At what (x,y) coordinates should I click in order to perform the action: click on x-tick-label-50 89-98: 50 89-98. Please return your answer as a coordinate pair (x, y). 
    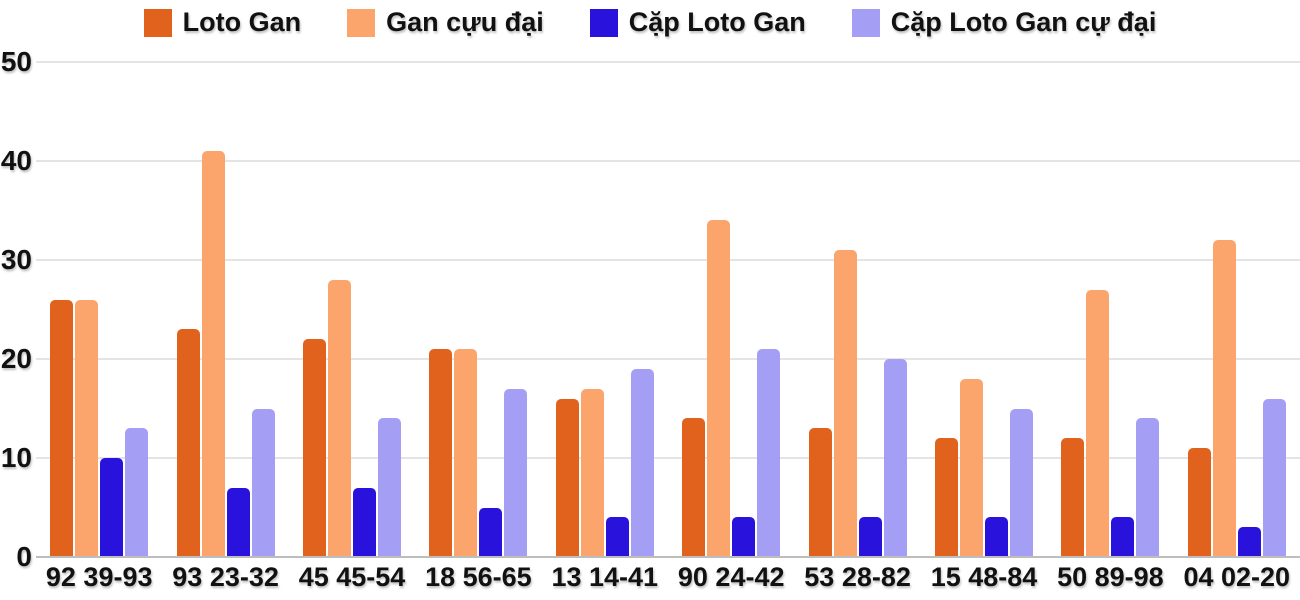
    Looking at the image, I should click on (1110, 577).